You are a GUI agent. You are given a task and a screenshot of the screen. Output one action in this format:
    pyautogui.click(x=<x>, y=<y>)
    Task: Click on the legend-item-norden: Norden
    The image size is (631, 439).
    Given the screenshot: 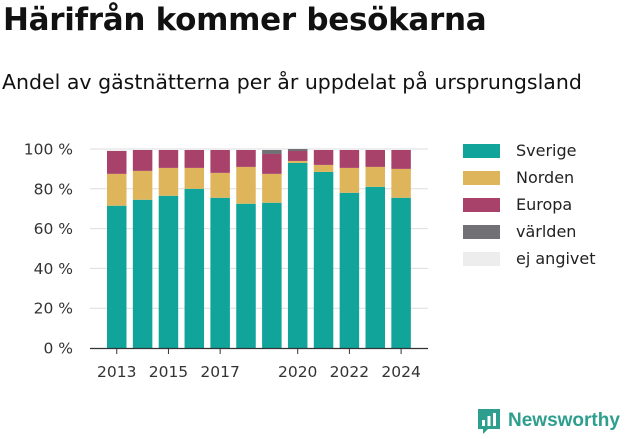 What is the action you would take?
    pyautogui.click(x=529, y=177)
    